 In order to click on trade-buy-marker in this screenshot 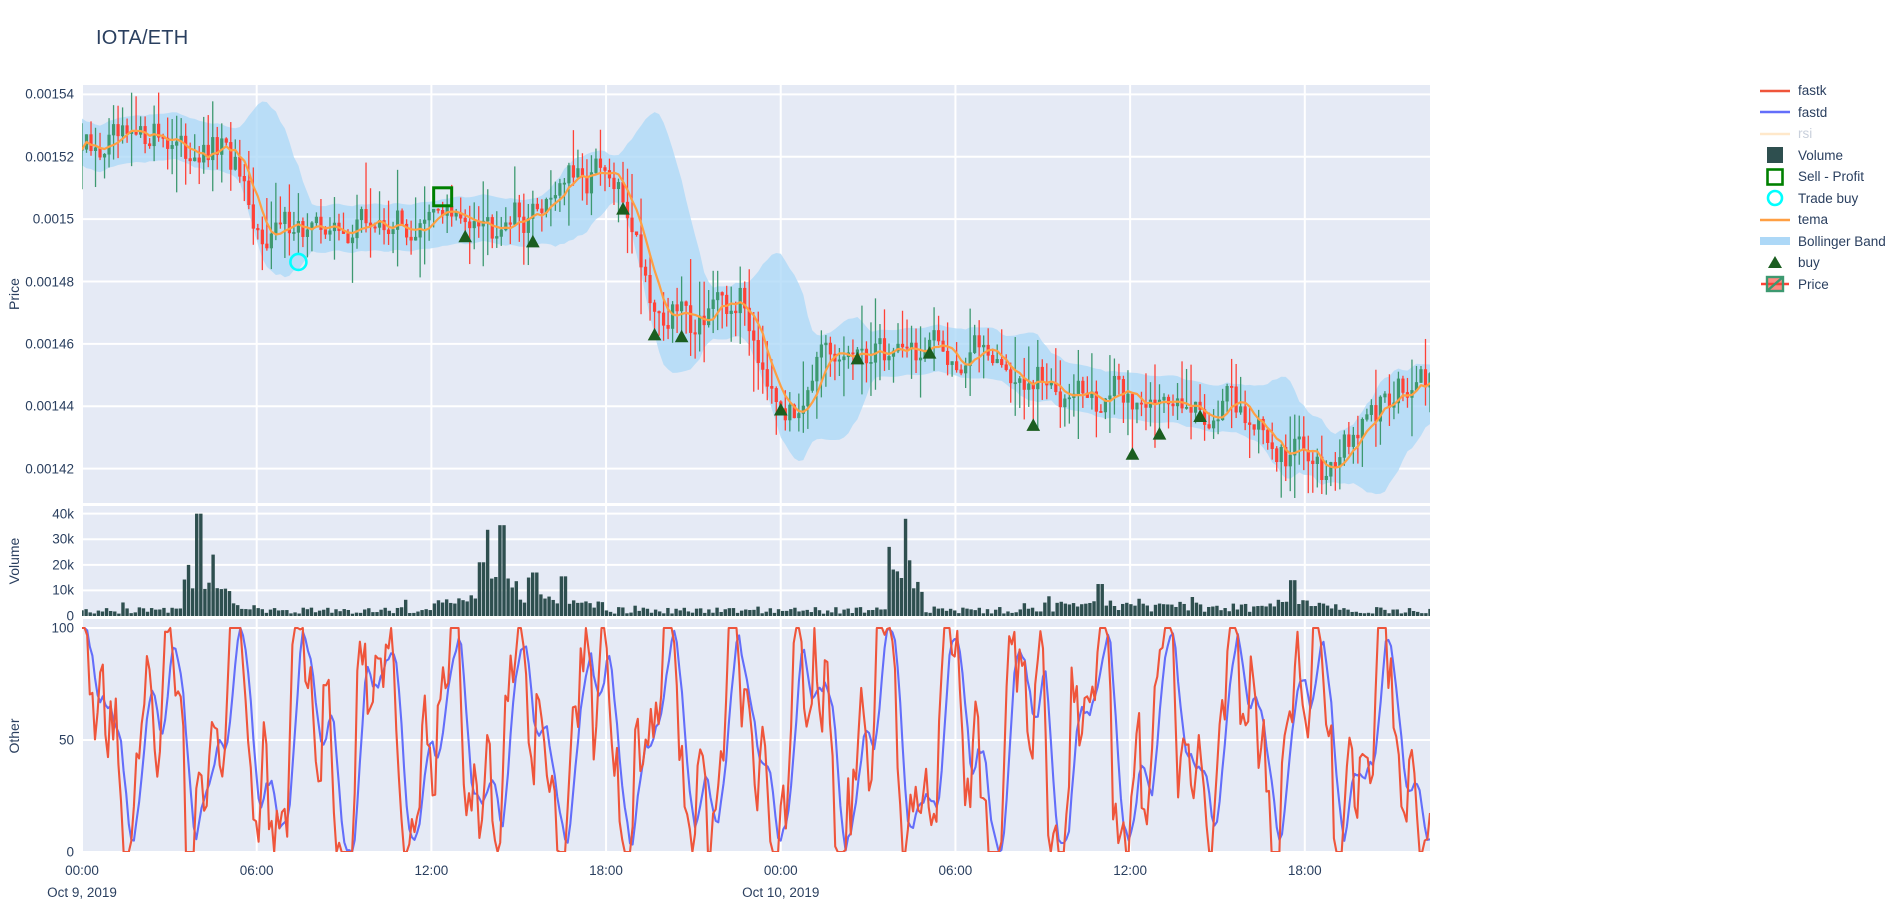, I will do `click(298, 262)`.